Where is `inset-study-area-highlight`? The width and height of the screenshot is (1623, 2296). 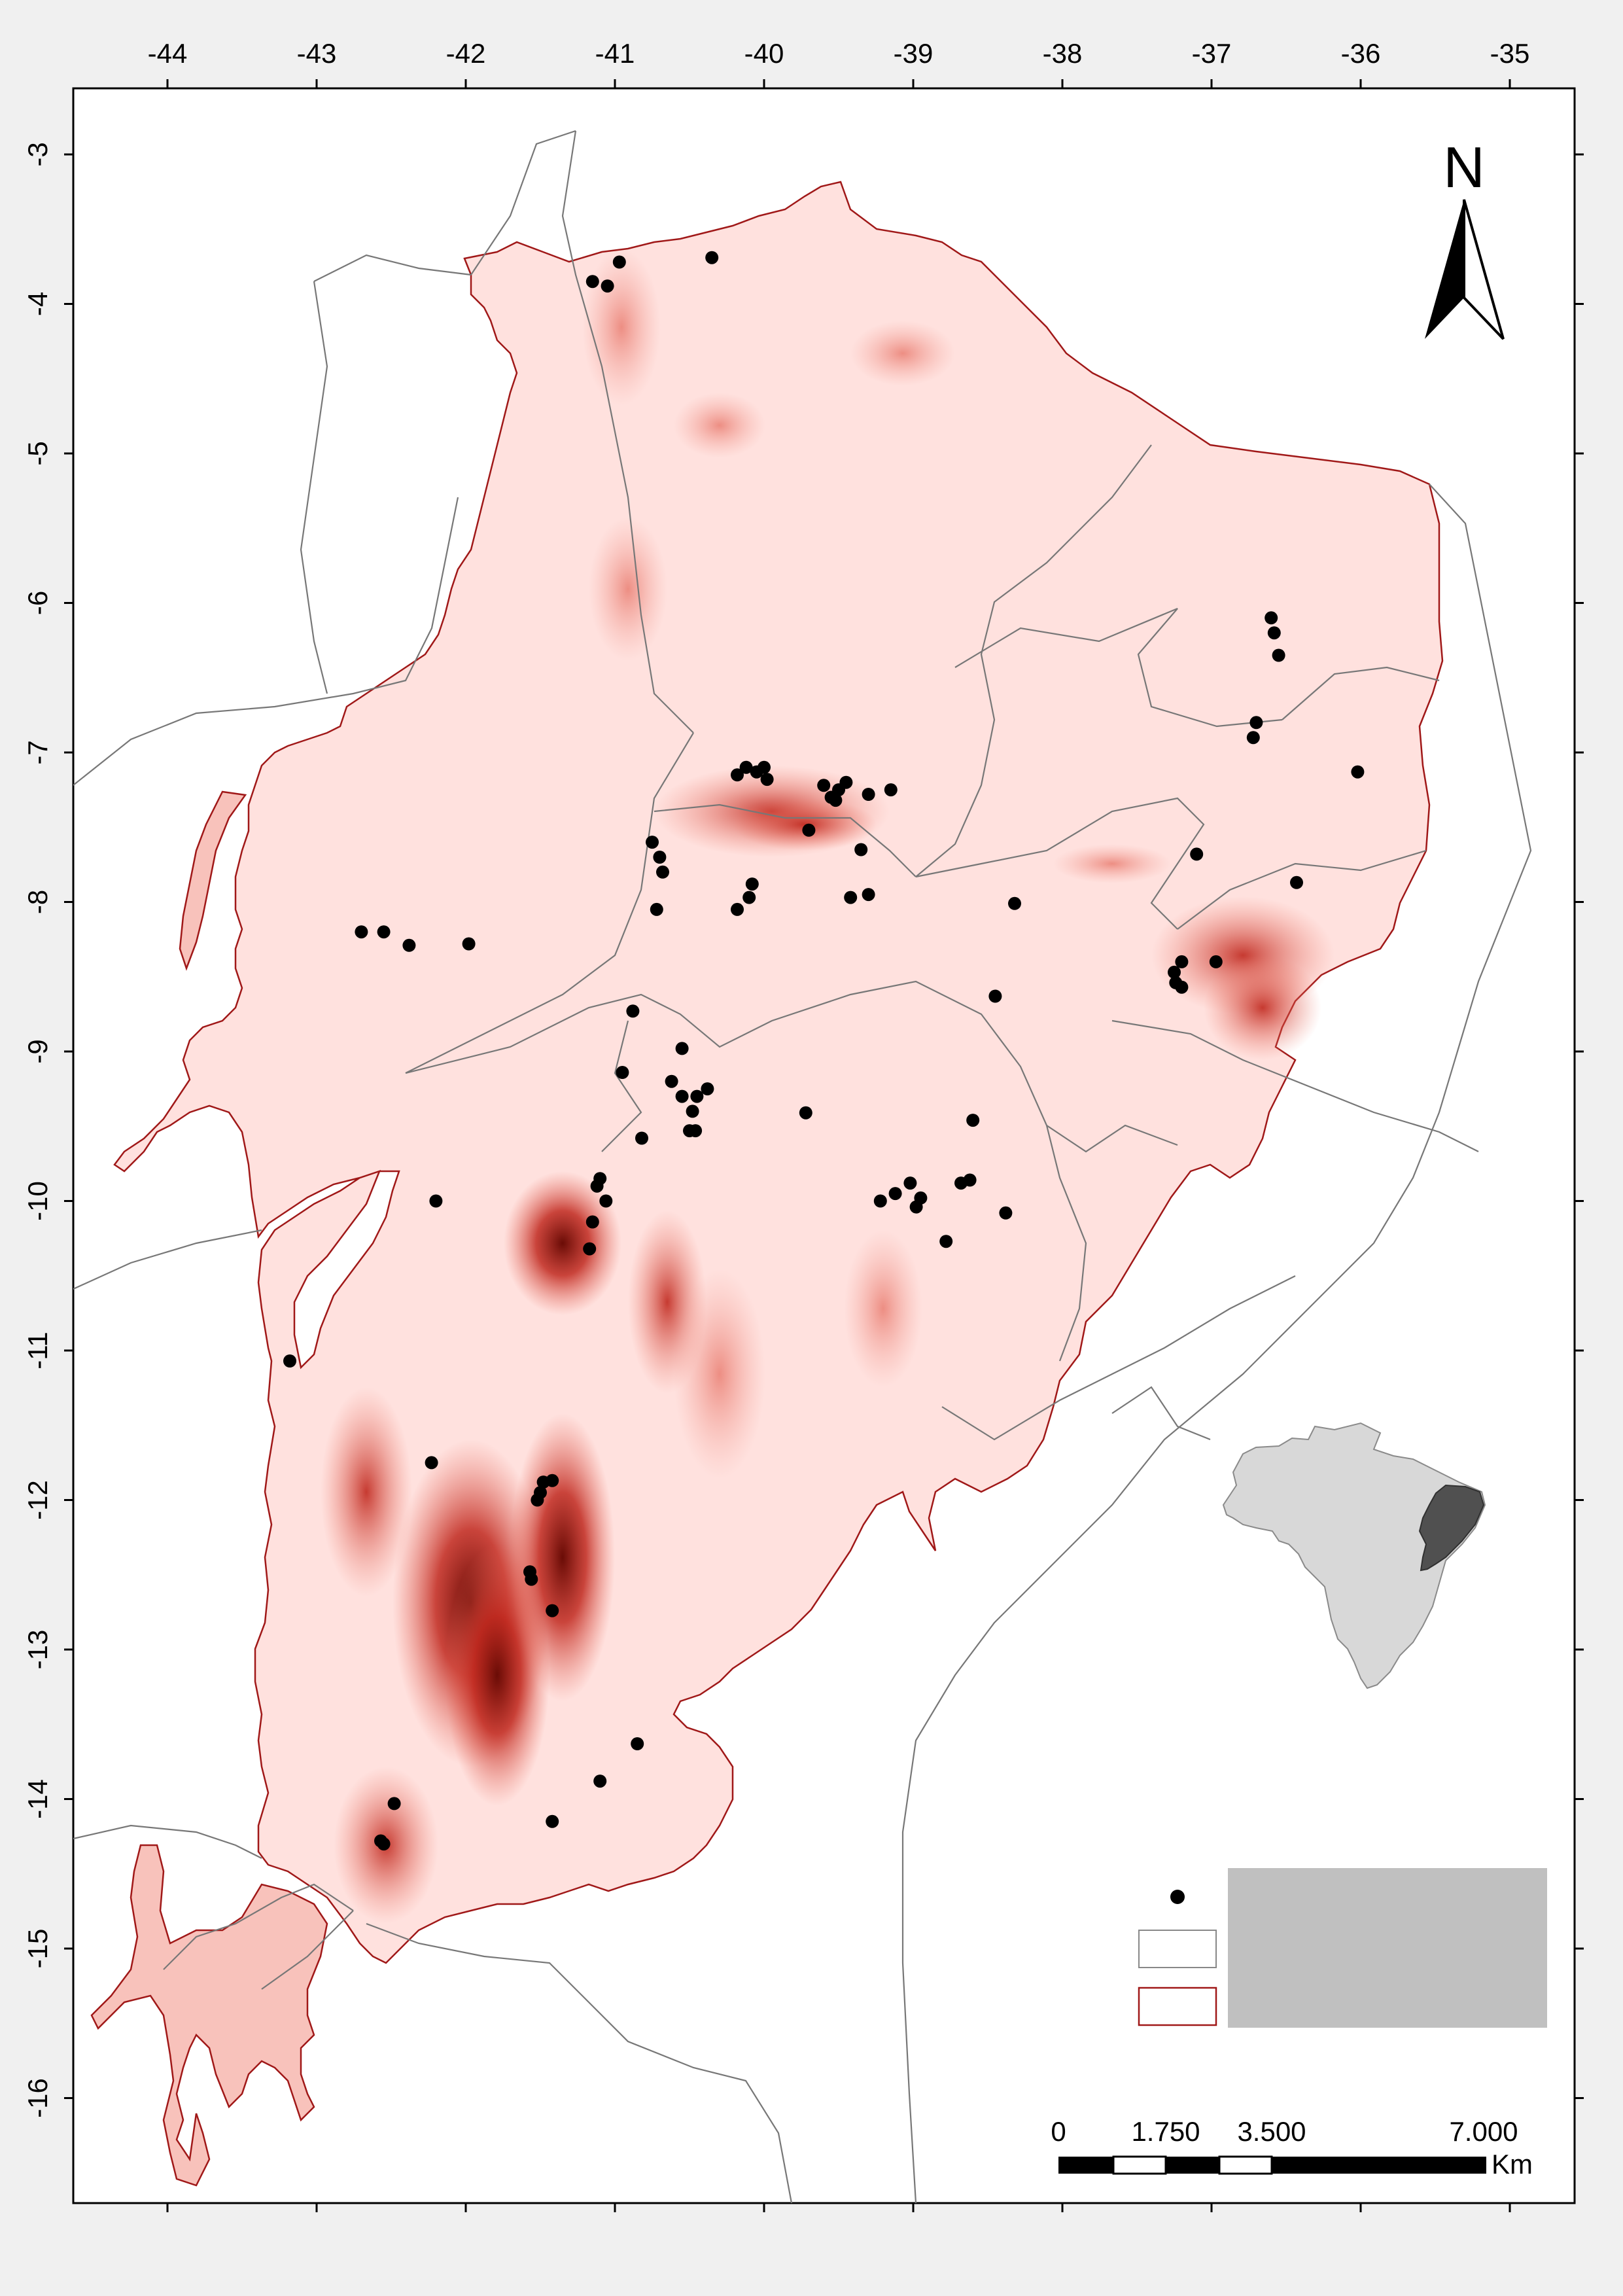 inset-study-area-highlight is located at coordinates (1452, 1528).